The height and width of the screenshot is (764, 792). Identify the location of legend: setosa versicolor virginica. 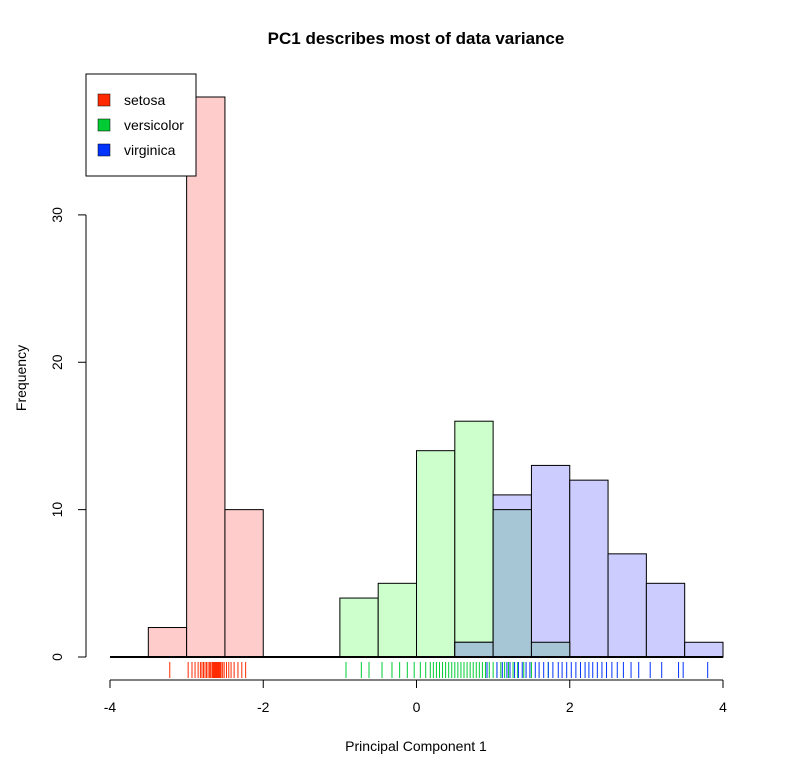
(141, 125).